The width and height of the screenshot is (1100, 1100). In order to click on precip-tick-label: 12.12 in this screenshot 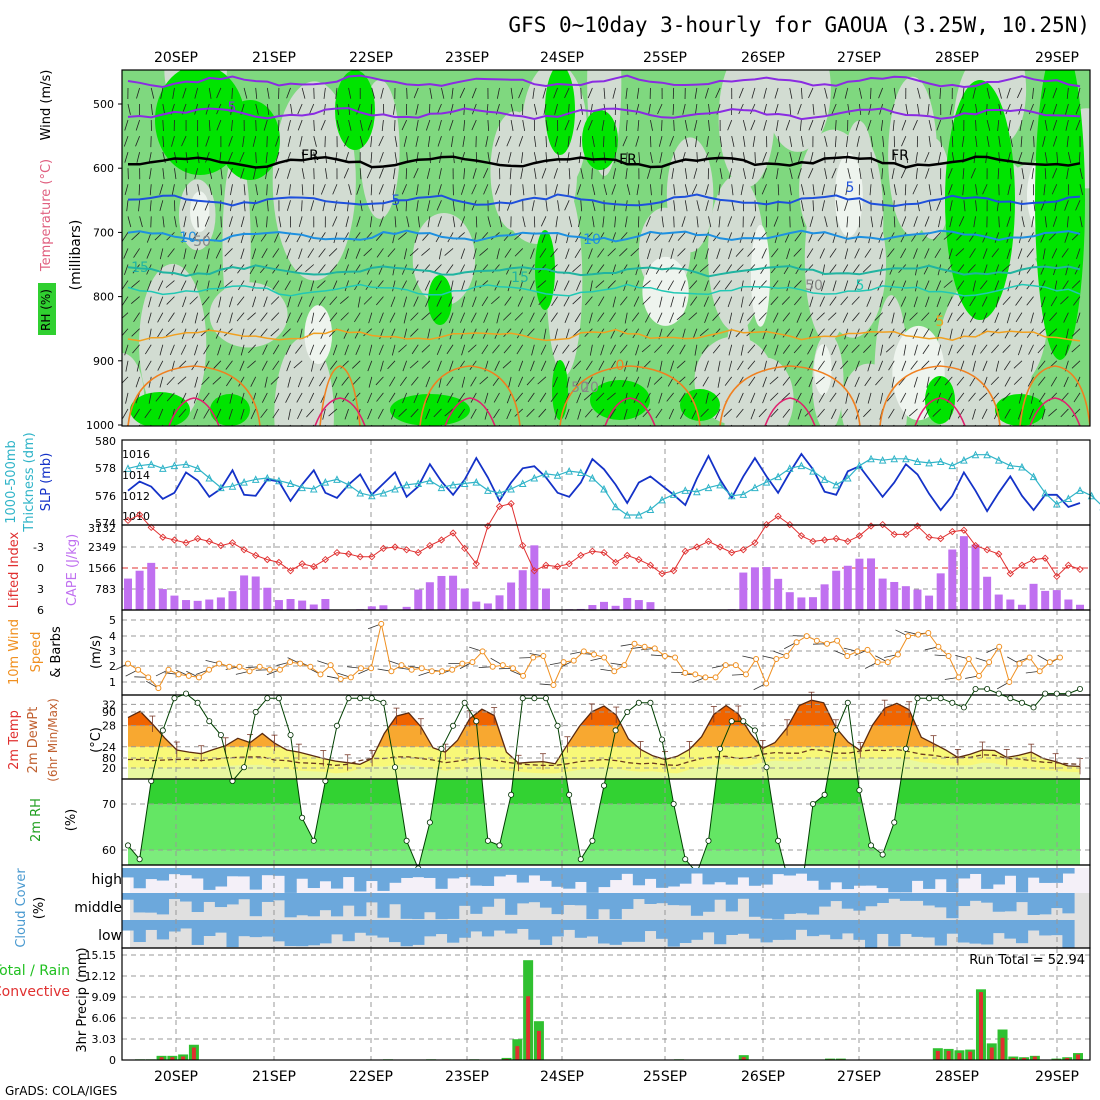, I will do `click(101, 976)`.